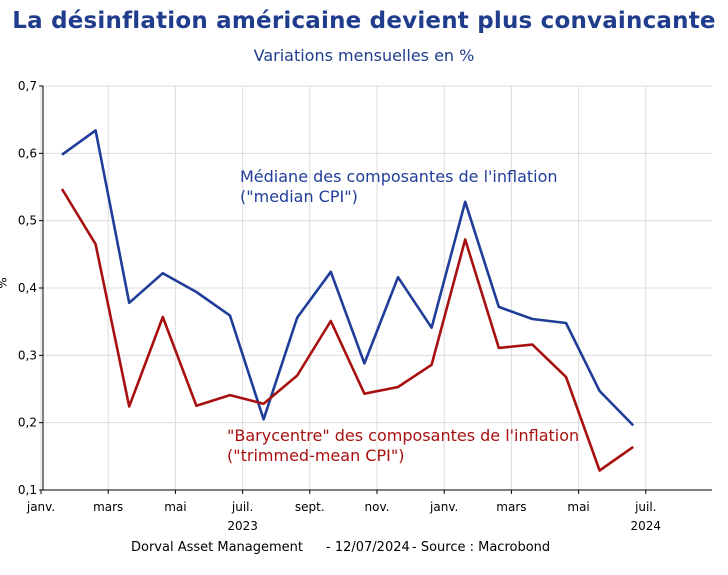 The height and width of the screenshot is (575, 728). What do you see at coordinates (310, 507) in the screenshot?
I see `x-tick-label: sept.` at bounding box center [310, 507].